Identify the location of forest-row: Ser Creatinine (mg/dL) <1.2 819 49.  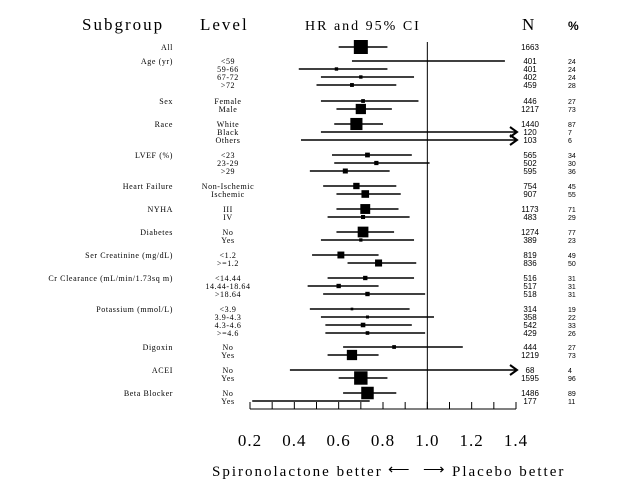
(330, 255).